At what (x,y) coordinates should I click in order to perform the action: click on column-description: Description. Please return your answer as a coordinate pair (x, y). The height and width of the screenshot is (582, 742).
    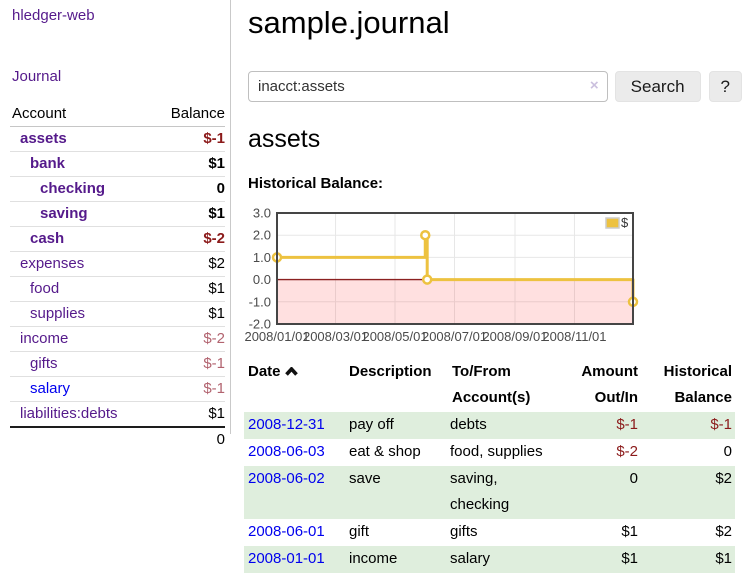
    Looking at the image, I should click on (390, 371).